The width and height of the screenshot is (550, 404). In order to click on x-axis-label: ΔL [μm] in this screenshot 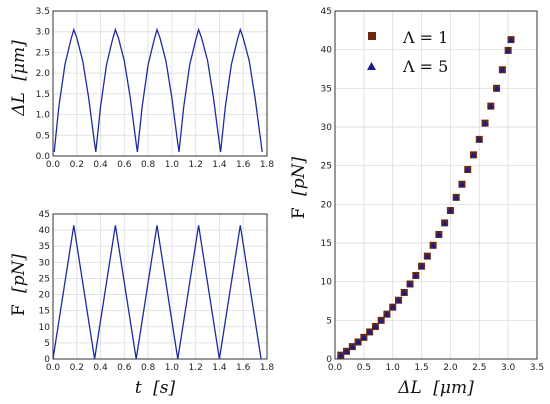, I will do `click(435, 388)`.